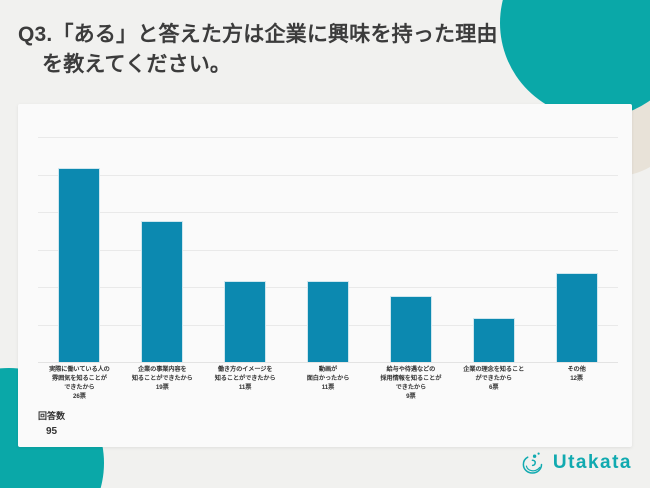  I want to click on chart-x-label-line: 給与や待遇などの, so click(411, 369).